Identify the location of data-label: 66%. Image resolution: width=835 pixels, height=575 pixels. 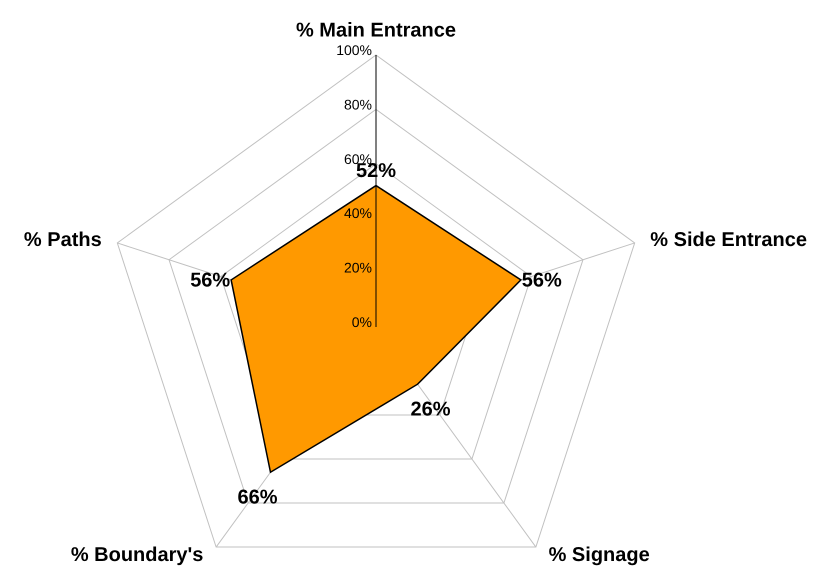
(258, 497).